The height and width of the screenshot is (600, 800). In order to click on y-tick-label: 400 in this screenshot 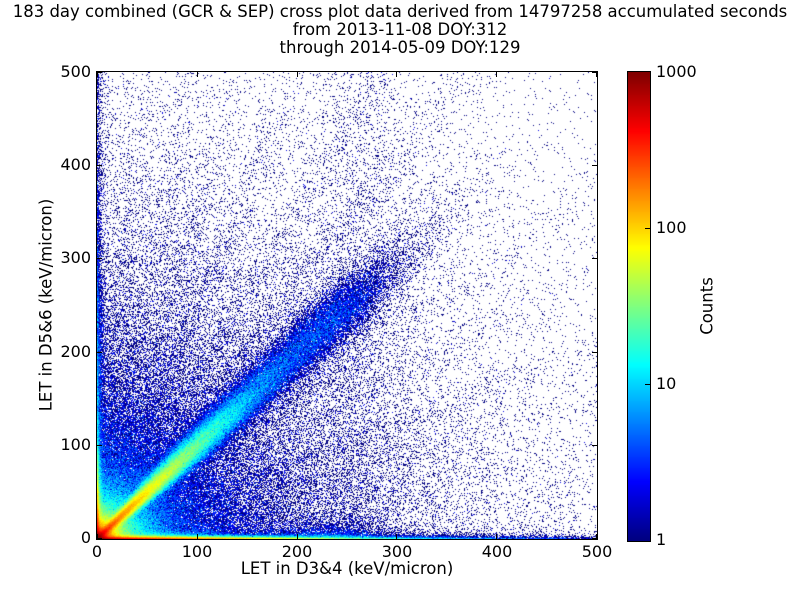, I will do `click(75, 164)`.